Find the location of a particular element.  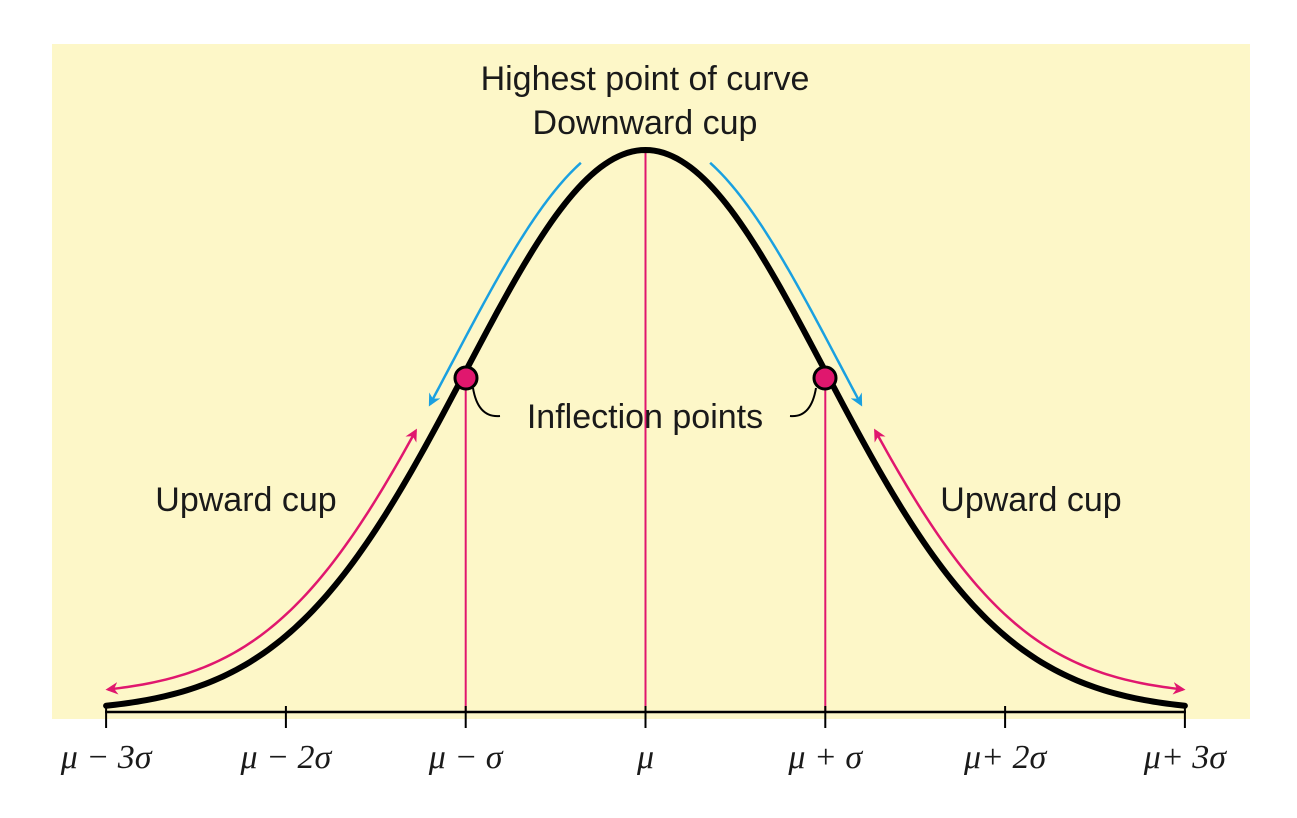

inflection-point-right is located at coordinates (825, 378).